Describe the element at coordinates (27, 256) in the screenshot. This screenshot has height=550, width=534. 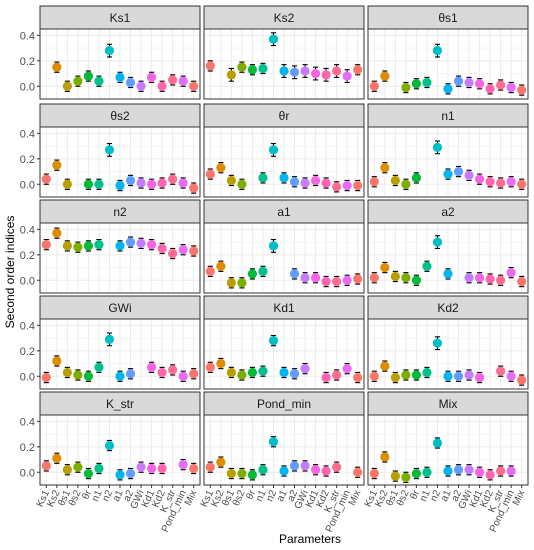
I see `y-tick-label: 0.2` at that location.